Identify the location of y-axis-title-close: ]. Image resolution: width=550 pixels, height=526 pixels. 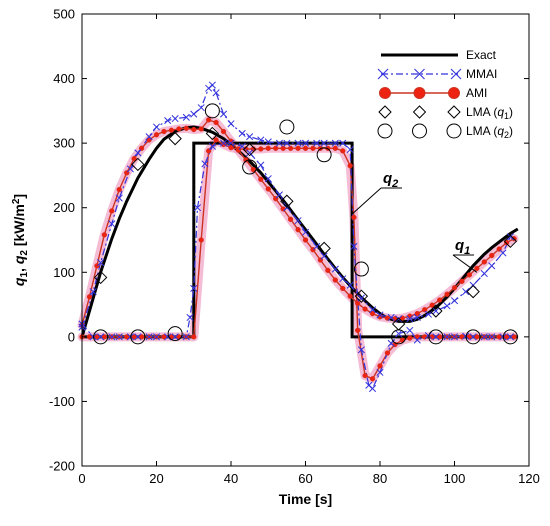
(19, 196).